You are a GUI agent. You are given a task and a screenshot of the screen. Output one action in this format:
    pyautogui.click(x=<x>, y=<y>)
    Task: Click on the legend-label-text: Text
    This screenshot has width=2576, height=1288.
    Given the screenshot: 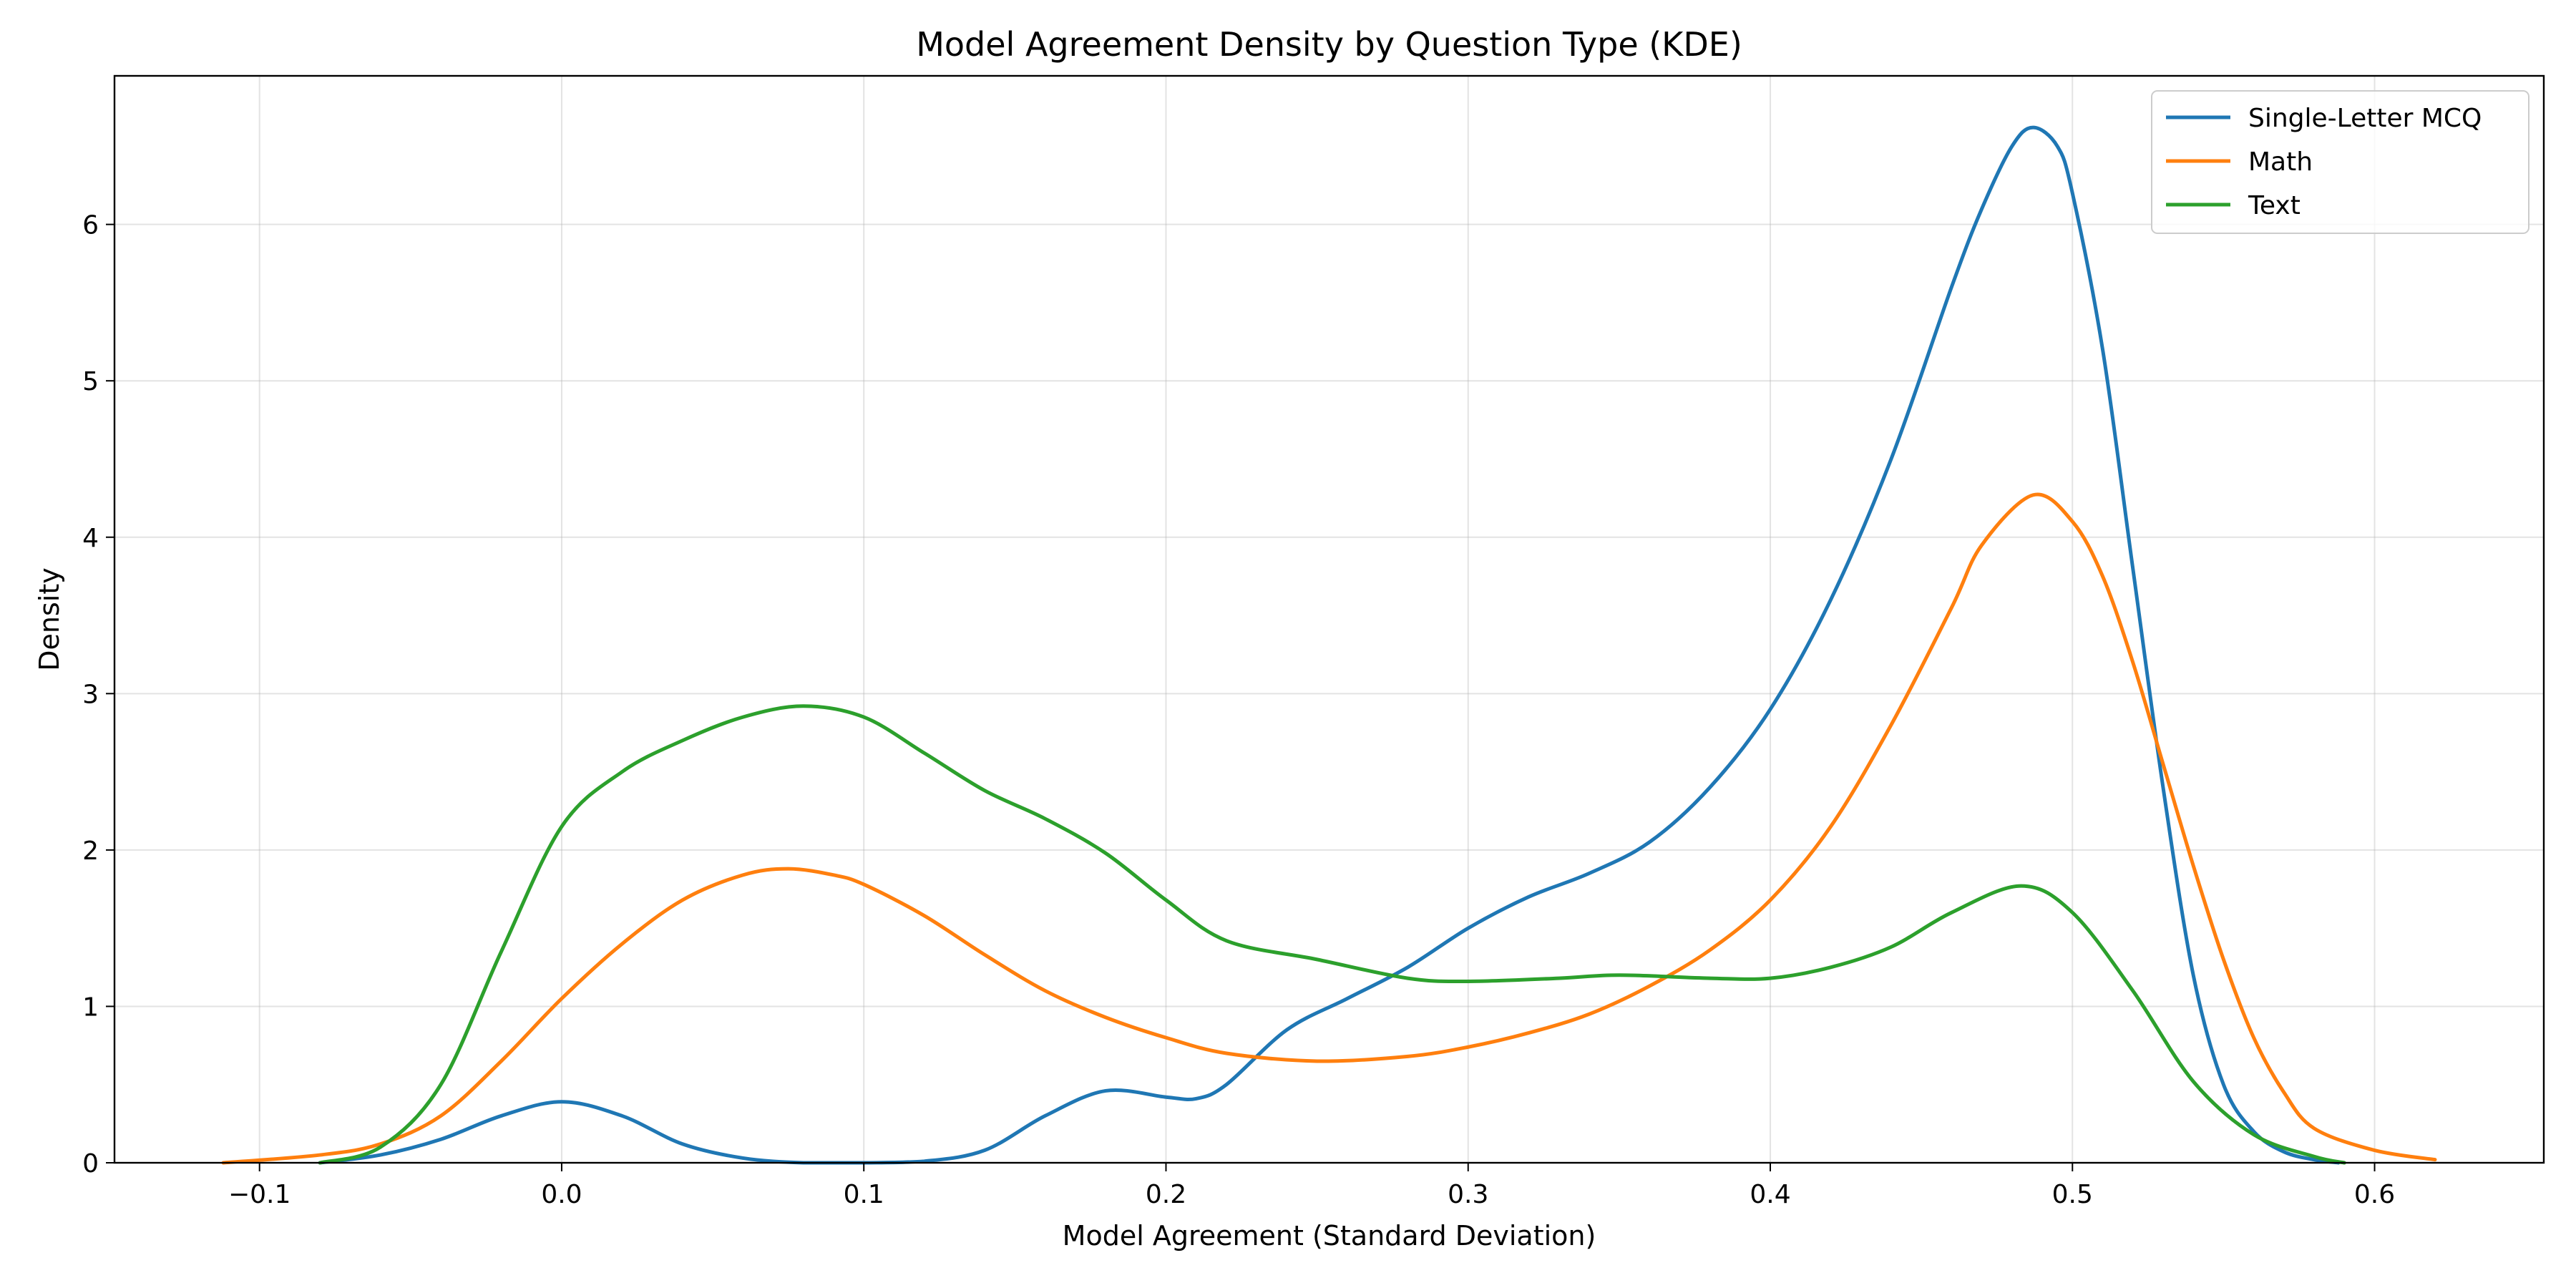 What is the action you would take?
    pyautogui.click(x=2274, y=205)
    